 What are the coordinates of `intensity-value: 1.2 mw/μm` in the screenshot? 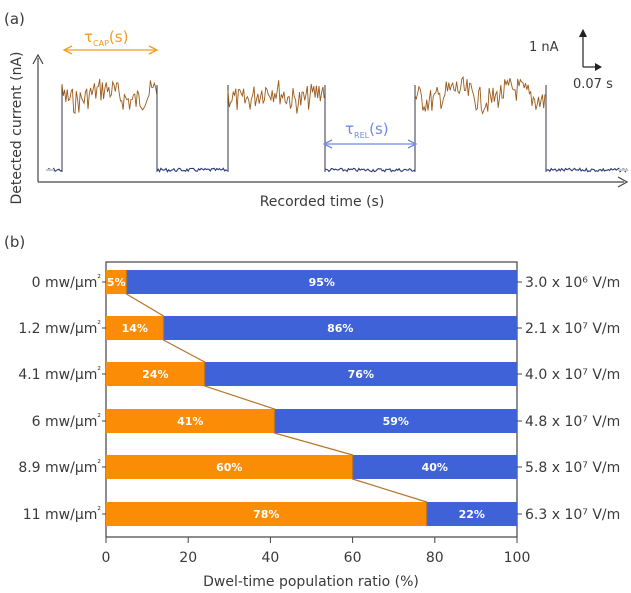 It's located at (57, 329).